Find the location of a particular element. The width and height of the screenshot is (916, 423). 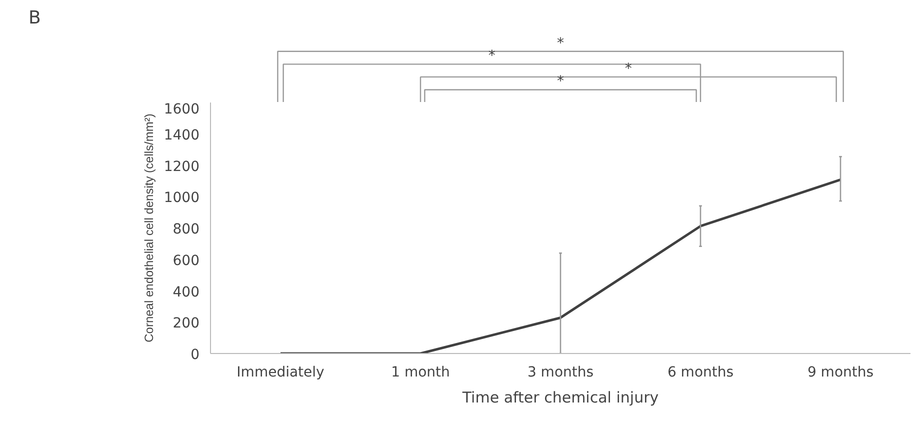

y-tick-label: 0 is located at coordinates (195, 355).